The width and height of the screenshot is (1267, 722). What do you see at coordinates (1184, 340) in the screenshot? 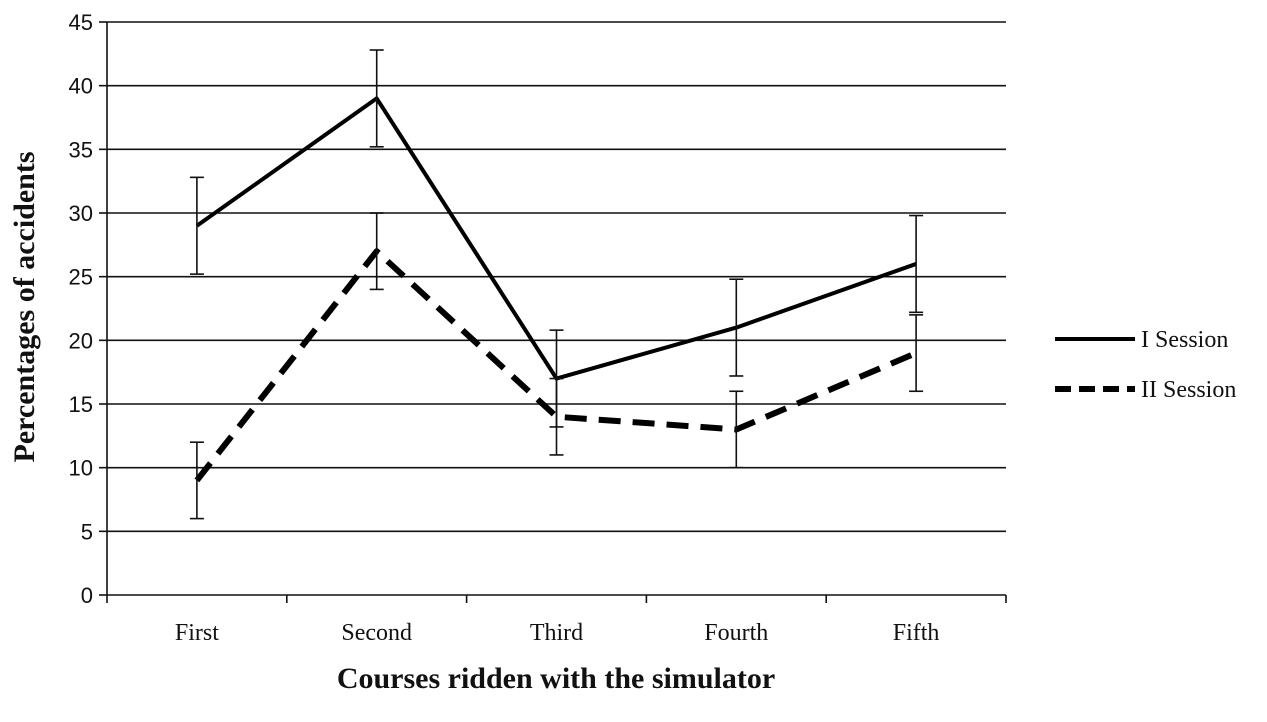
I see `legend-label-1: I Session` at bounding box center [1184, 340].